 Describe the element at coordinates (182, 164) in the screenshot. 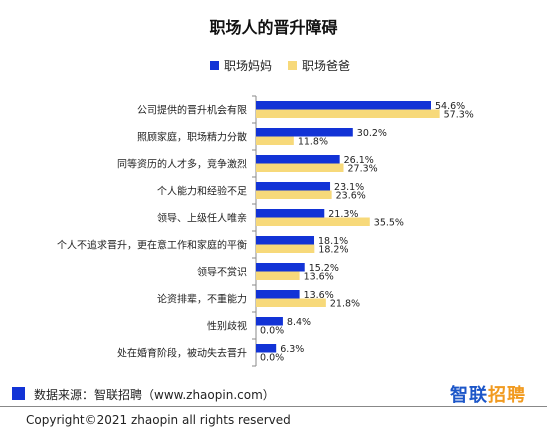

I see `category-label: 同等资历的人才多，竞争激烈` at that location.